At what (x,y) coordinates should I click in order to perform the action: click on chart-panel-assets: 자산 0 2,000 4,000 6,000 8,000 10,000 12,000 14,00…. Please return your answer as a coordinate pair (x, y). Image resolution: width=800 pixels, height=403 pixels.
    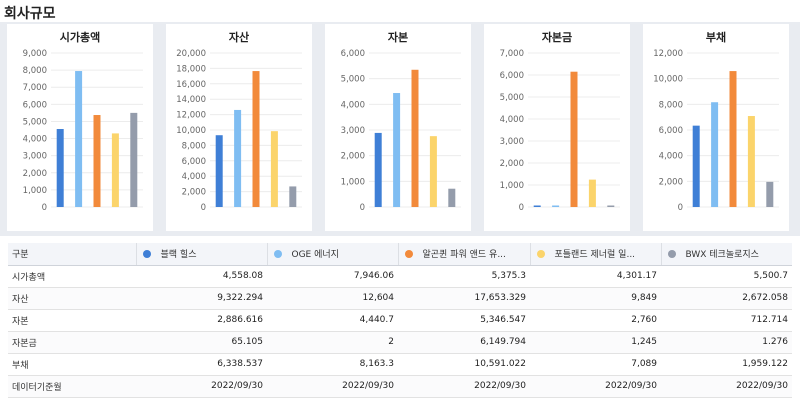
    Looking at the image, I should click on (239, 127).